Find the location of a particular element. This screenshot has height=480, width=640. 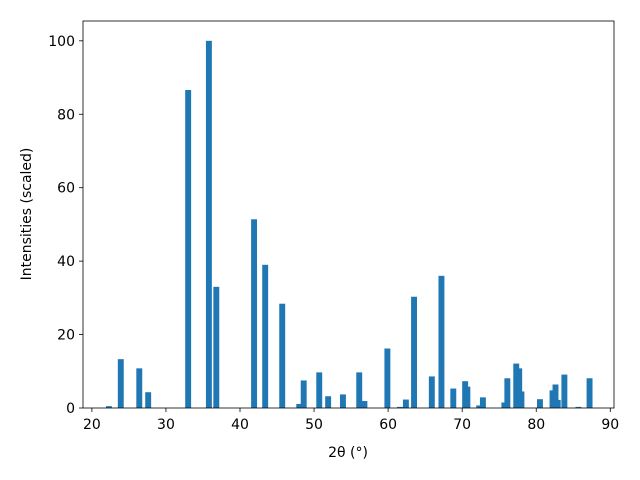

y-tick-label: 100 is located at coordinates (61, 42).